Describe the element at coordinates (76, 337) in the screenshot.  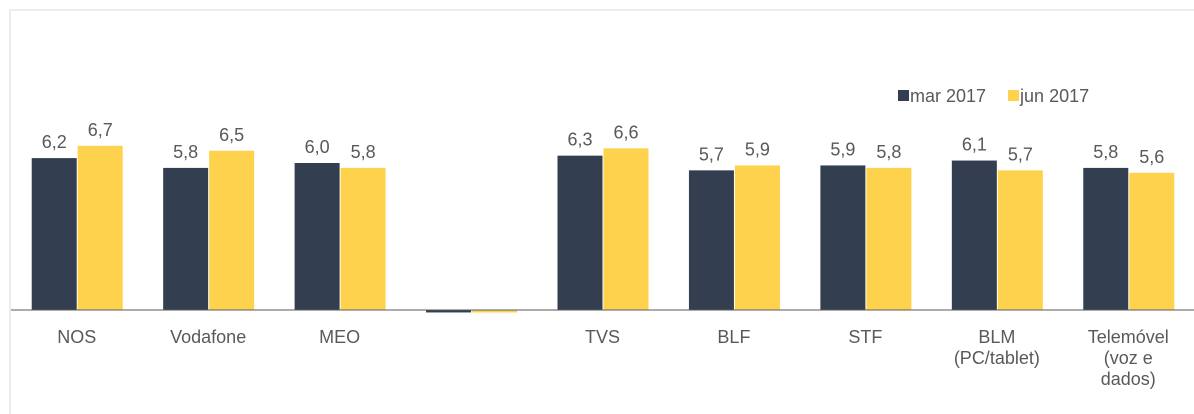
I see `x-tick-label: NOS` at that location.